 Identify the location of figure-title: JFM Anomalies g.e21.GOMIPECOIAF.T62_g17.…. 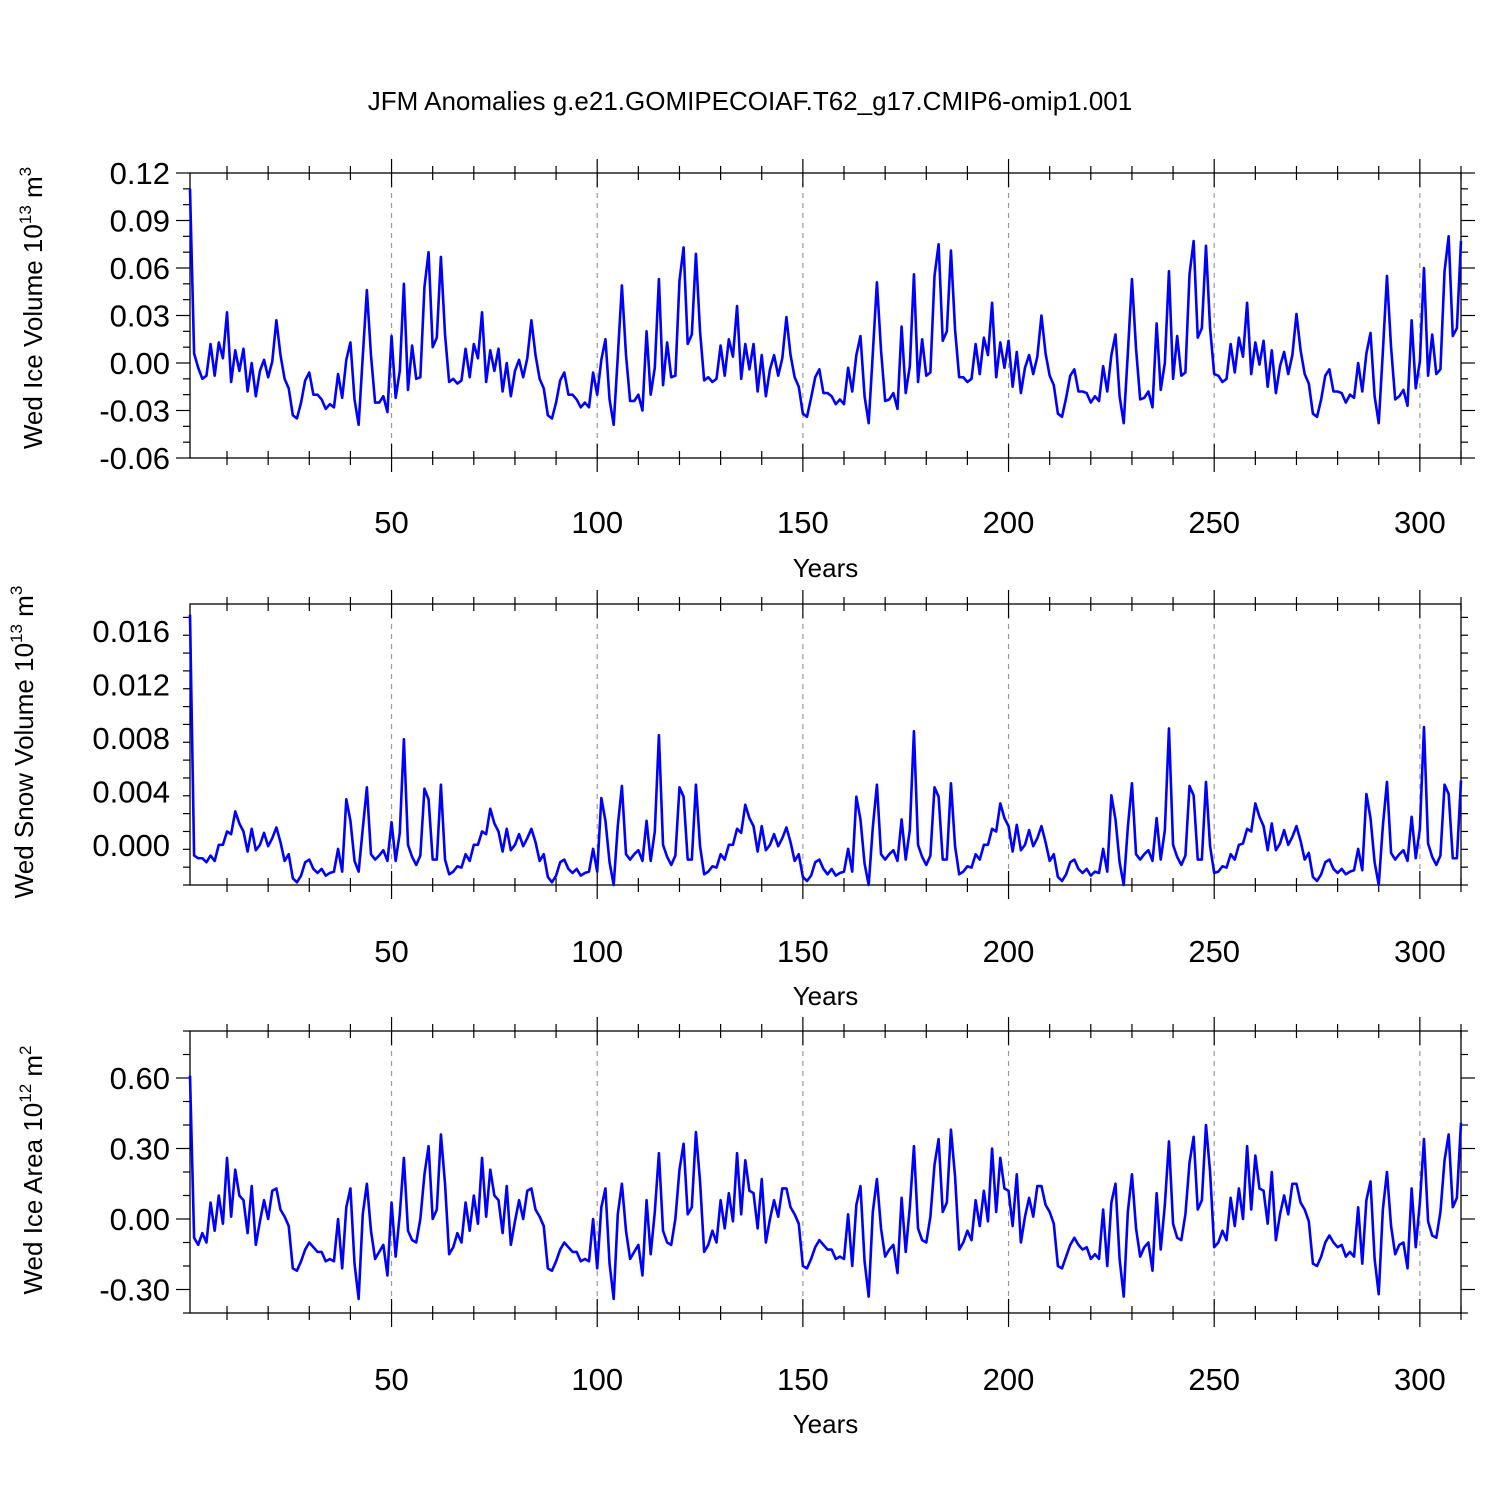
(750, 101).